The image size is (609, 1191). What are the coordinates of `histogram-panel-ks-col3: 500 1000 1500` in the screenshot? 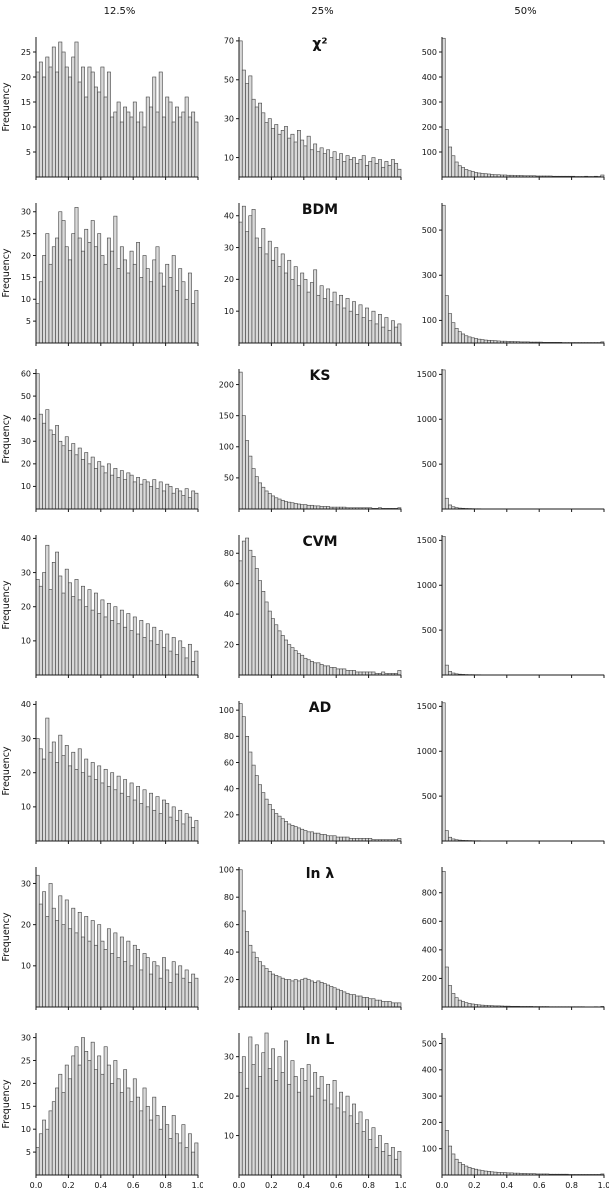 It's located at (507, 442).